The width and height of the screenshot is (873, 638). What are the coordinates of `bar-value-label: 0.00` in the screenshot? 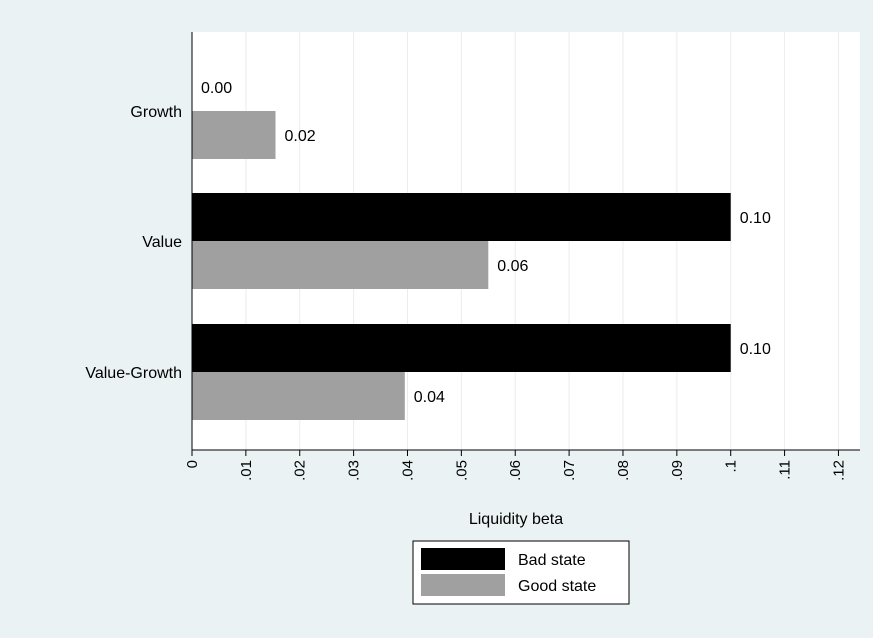 It's located at (216, 88).